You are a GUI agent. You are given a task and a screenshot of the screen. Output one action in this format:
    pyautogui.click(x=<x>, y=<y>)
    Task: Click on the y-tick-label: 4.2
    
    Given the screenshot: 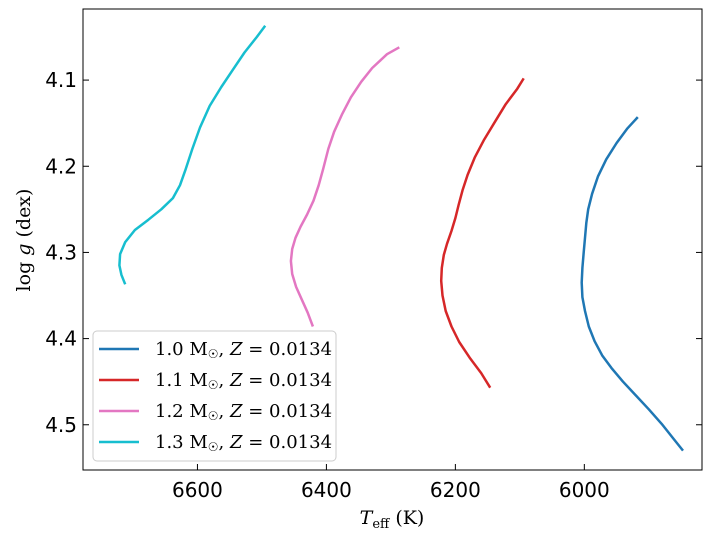 What is the action you would take?
    pyautogui.click(x=61, y=166)
    